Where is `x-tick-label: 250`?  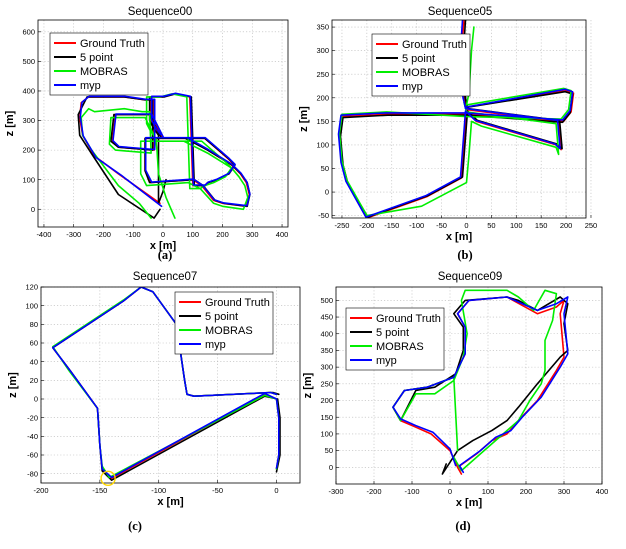 x-tick-label: 250 is located at coordinates (591, 225).